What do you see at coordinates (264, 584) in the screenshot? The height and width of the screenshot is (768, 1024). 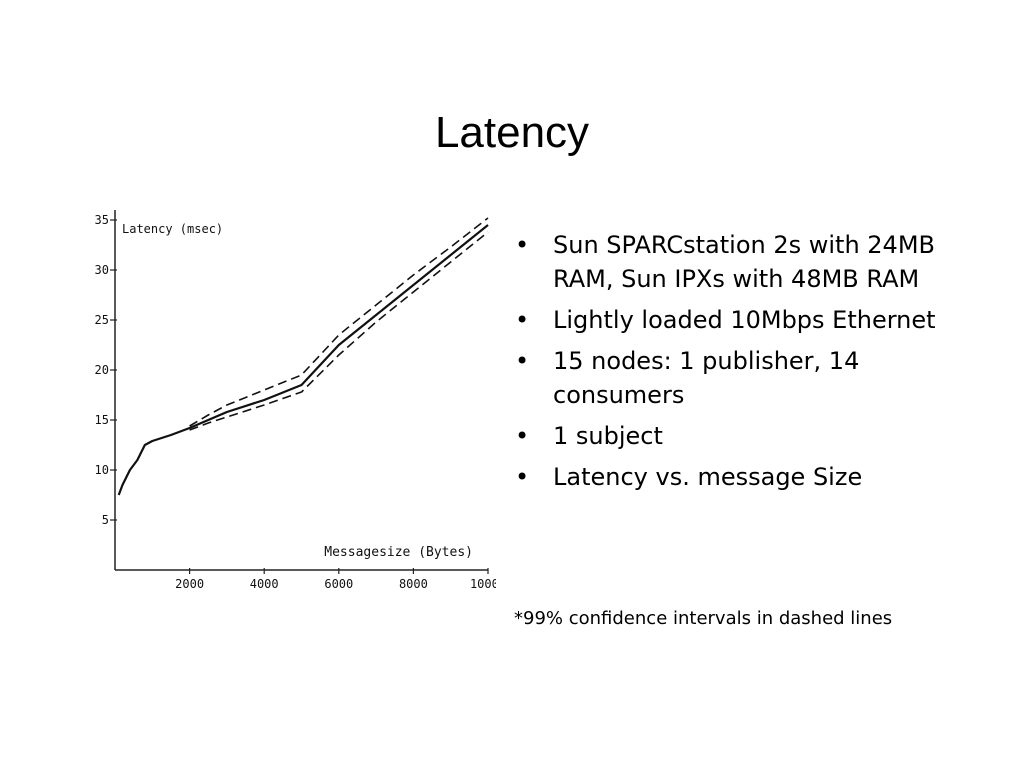 I see `x-tick-label: 4000` at bounding box center [264, 584].